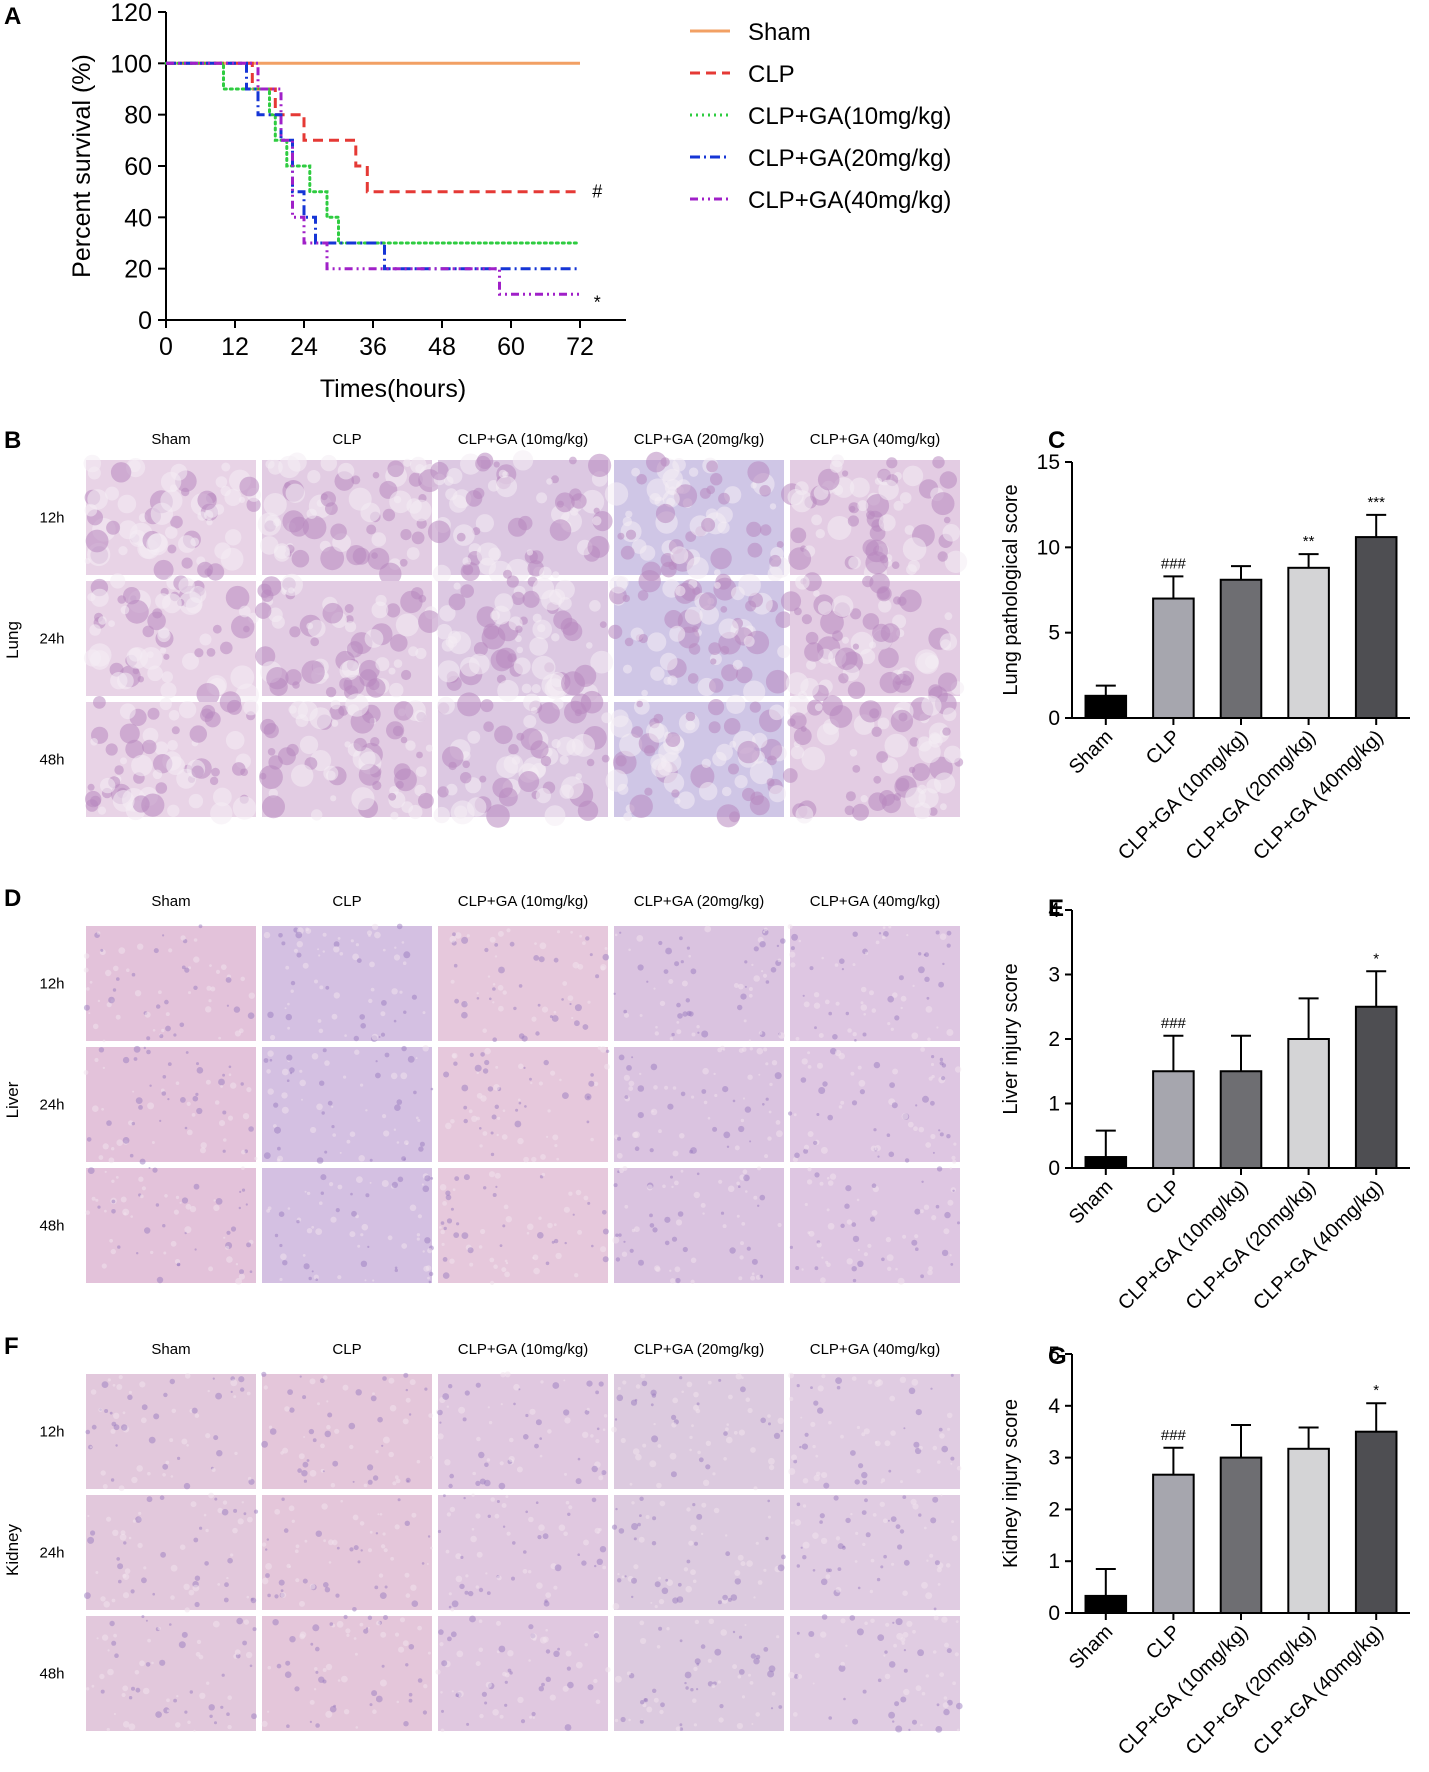  Describe the element at coordinates (523, 1673) in the screenshot. I see `micrograph-tile-kidney-48h-clp-ga-10mg-kg` at that location.